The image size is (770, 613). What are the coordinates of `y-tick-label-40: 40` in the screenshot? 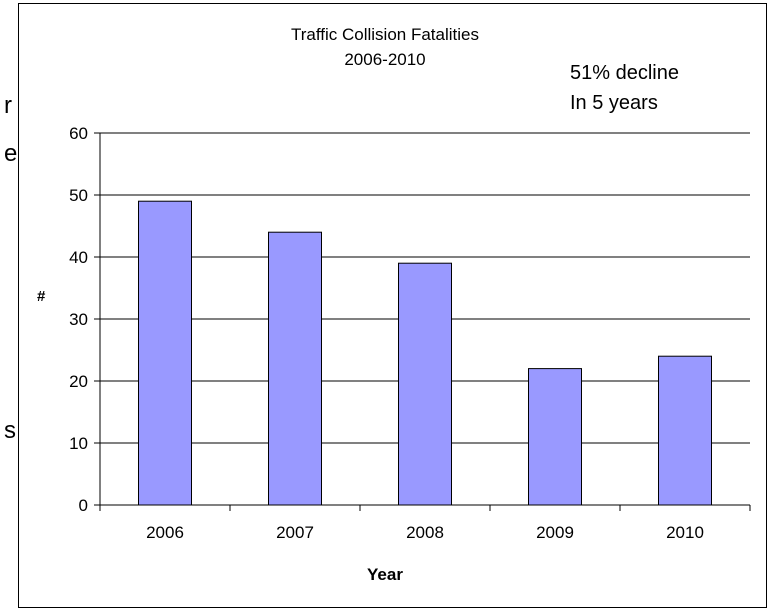 It's located at (78, 257).